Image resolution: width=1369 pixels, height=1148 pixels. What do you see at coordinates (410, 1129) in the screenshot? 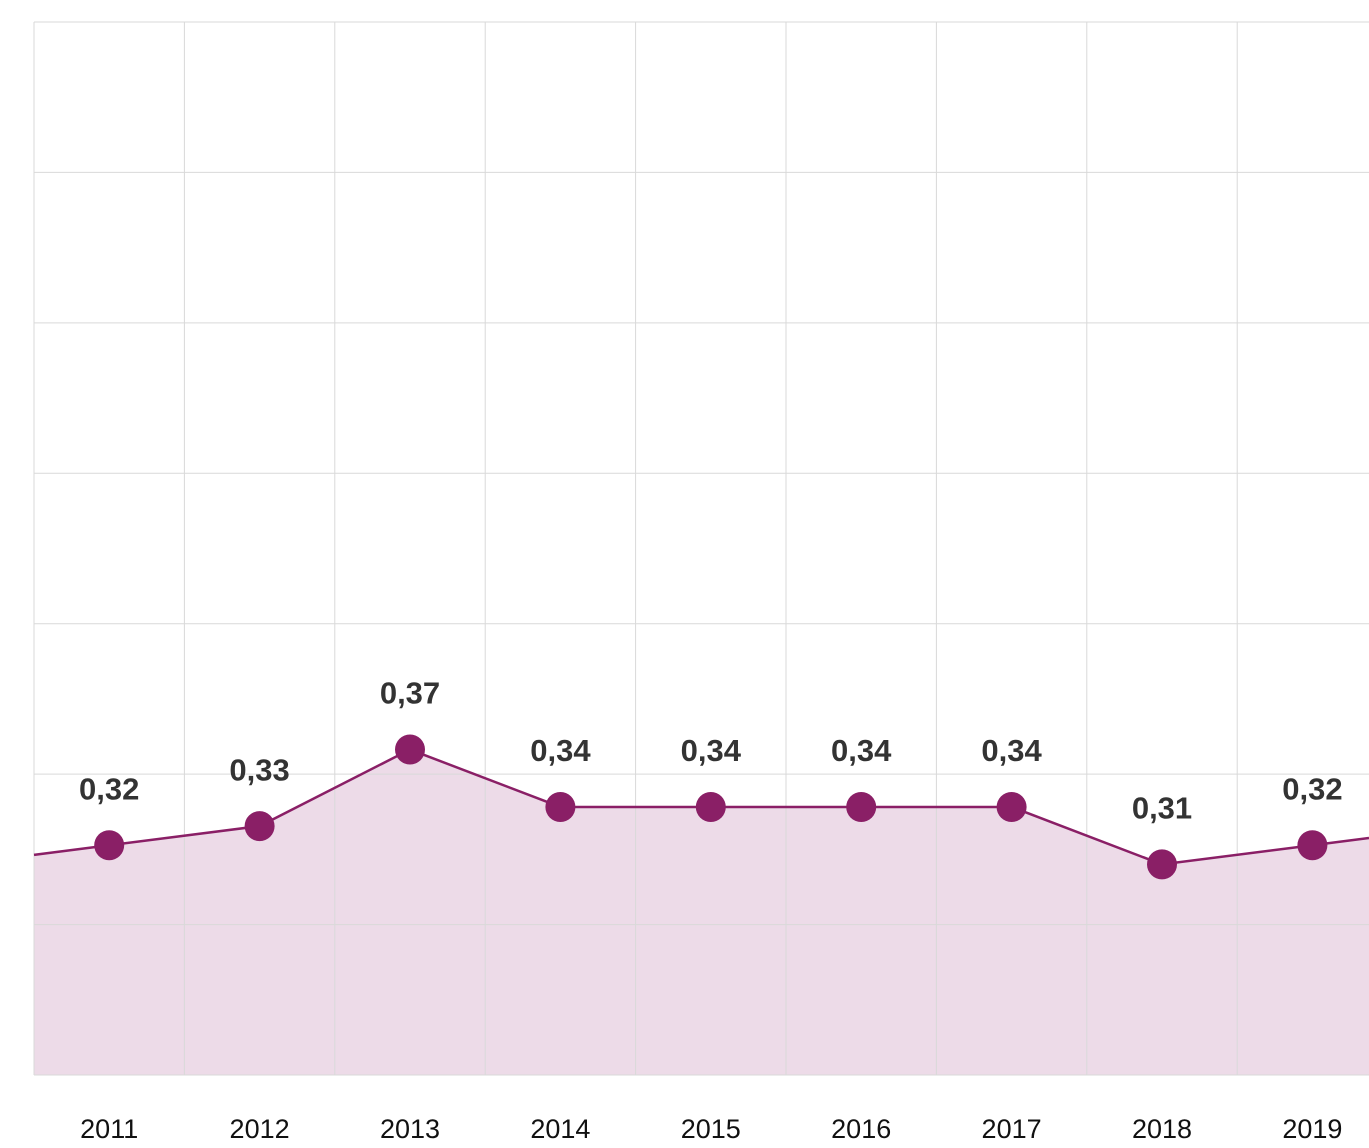
I see `x-tick-label: 2013` at bounding box center [410, 1129].